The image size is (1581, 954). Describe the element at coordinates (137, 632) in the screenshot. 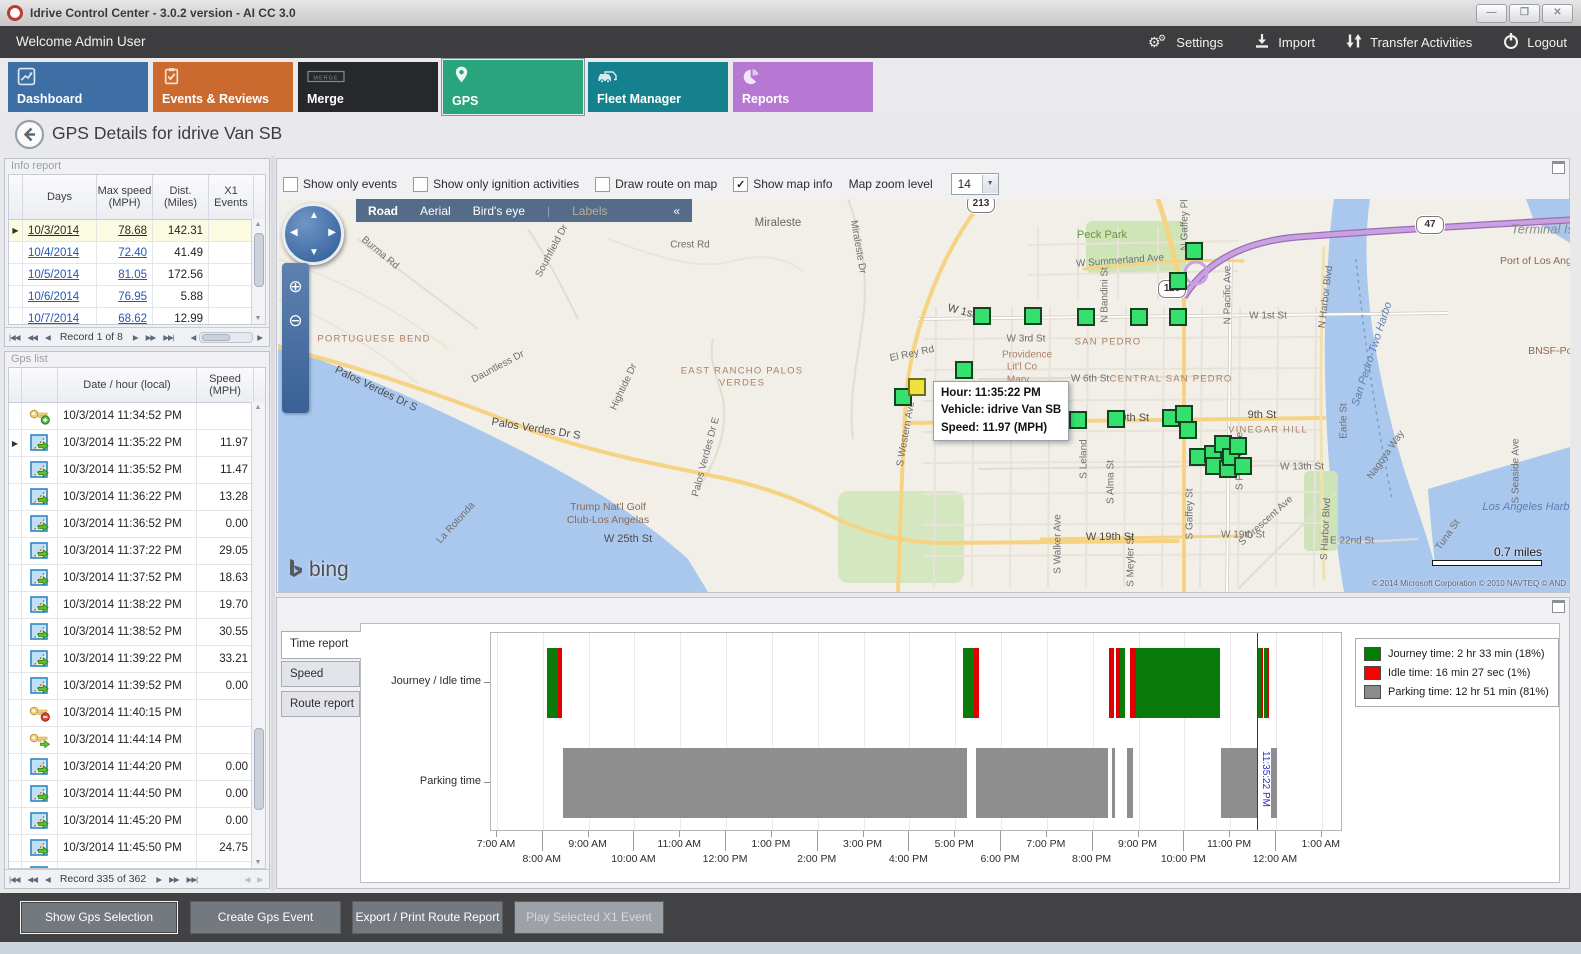

I see `gps-row: 10/3/2014 11:38:52 PM 30.55` at that location.